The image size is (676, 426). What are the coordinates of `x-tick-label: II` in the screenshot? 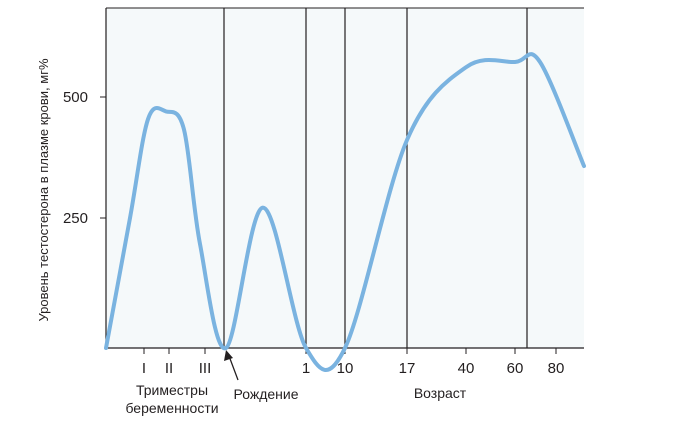 It's located at (169, 368).